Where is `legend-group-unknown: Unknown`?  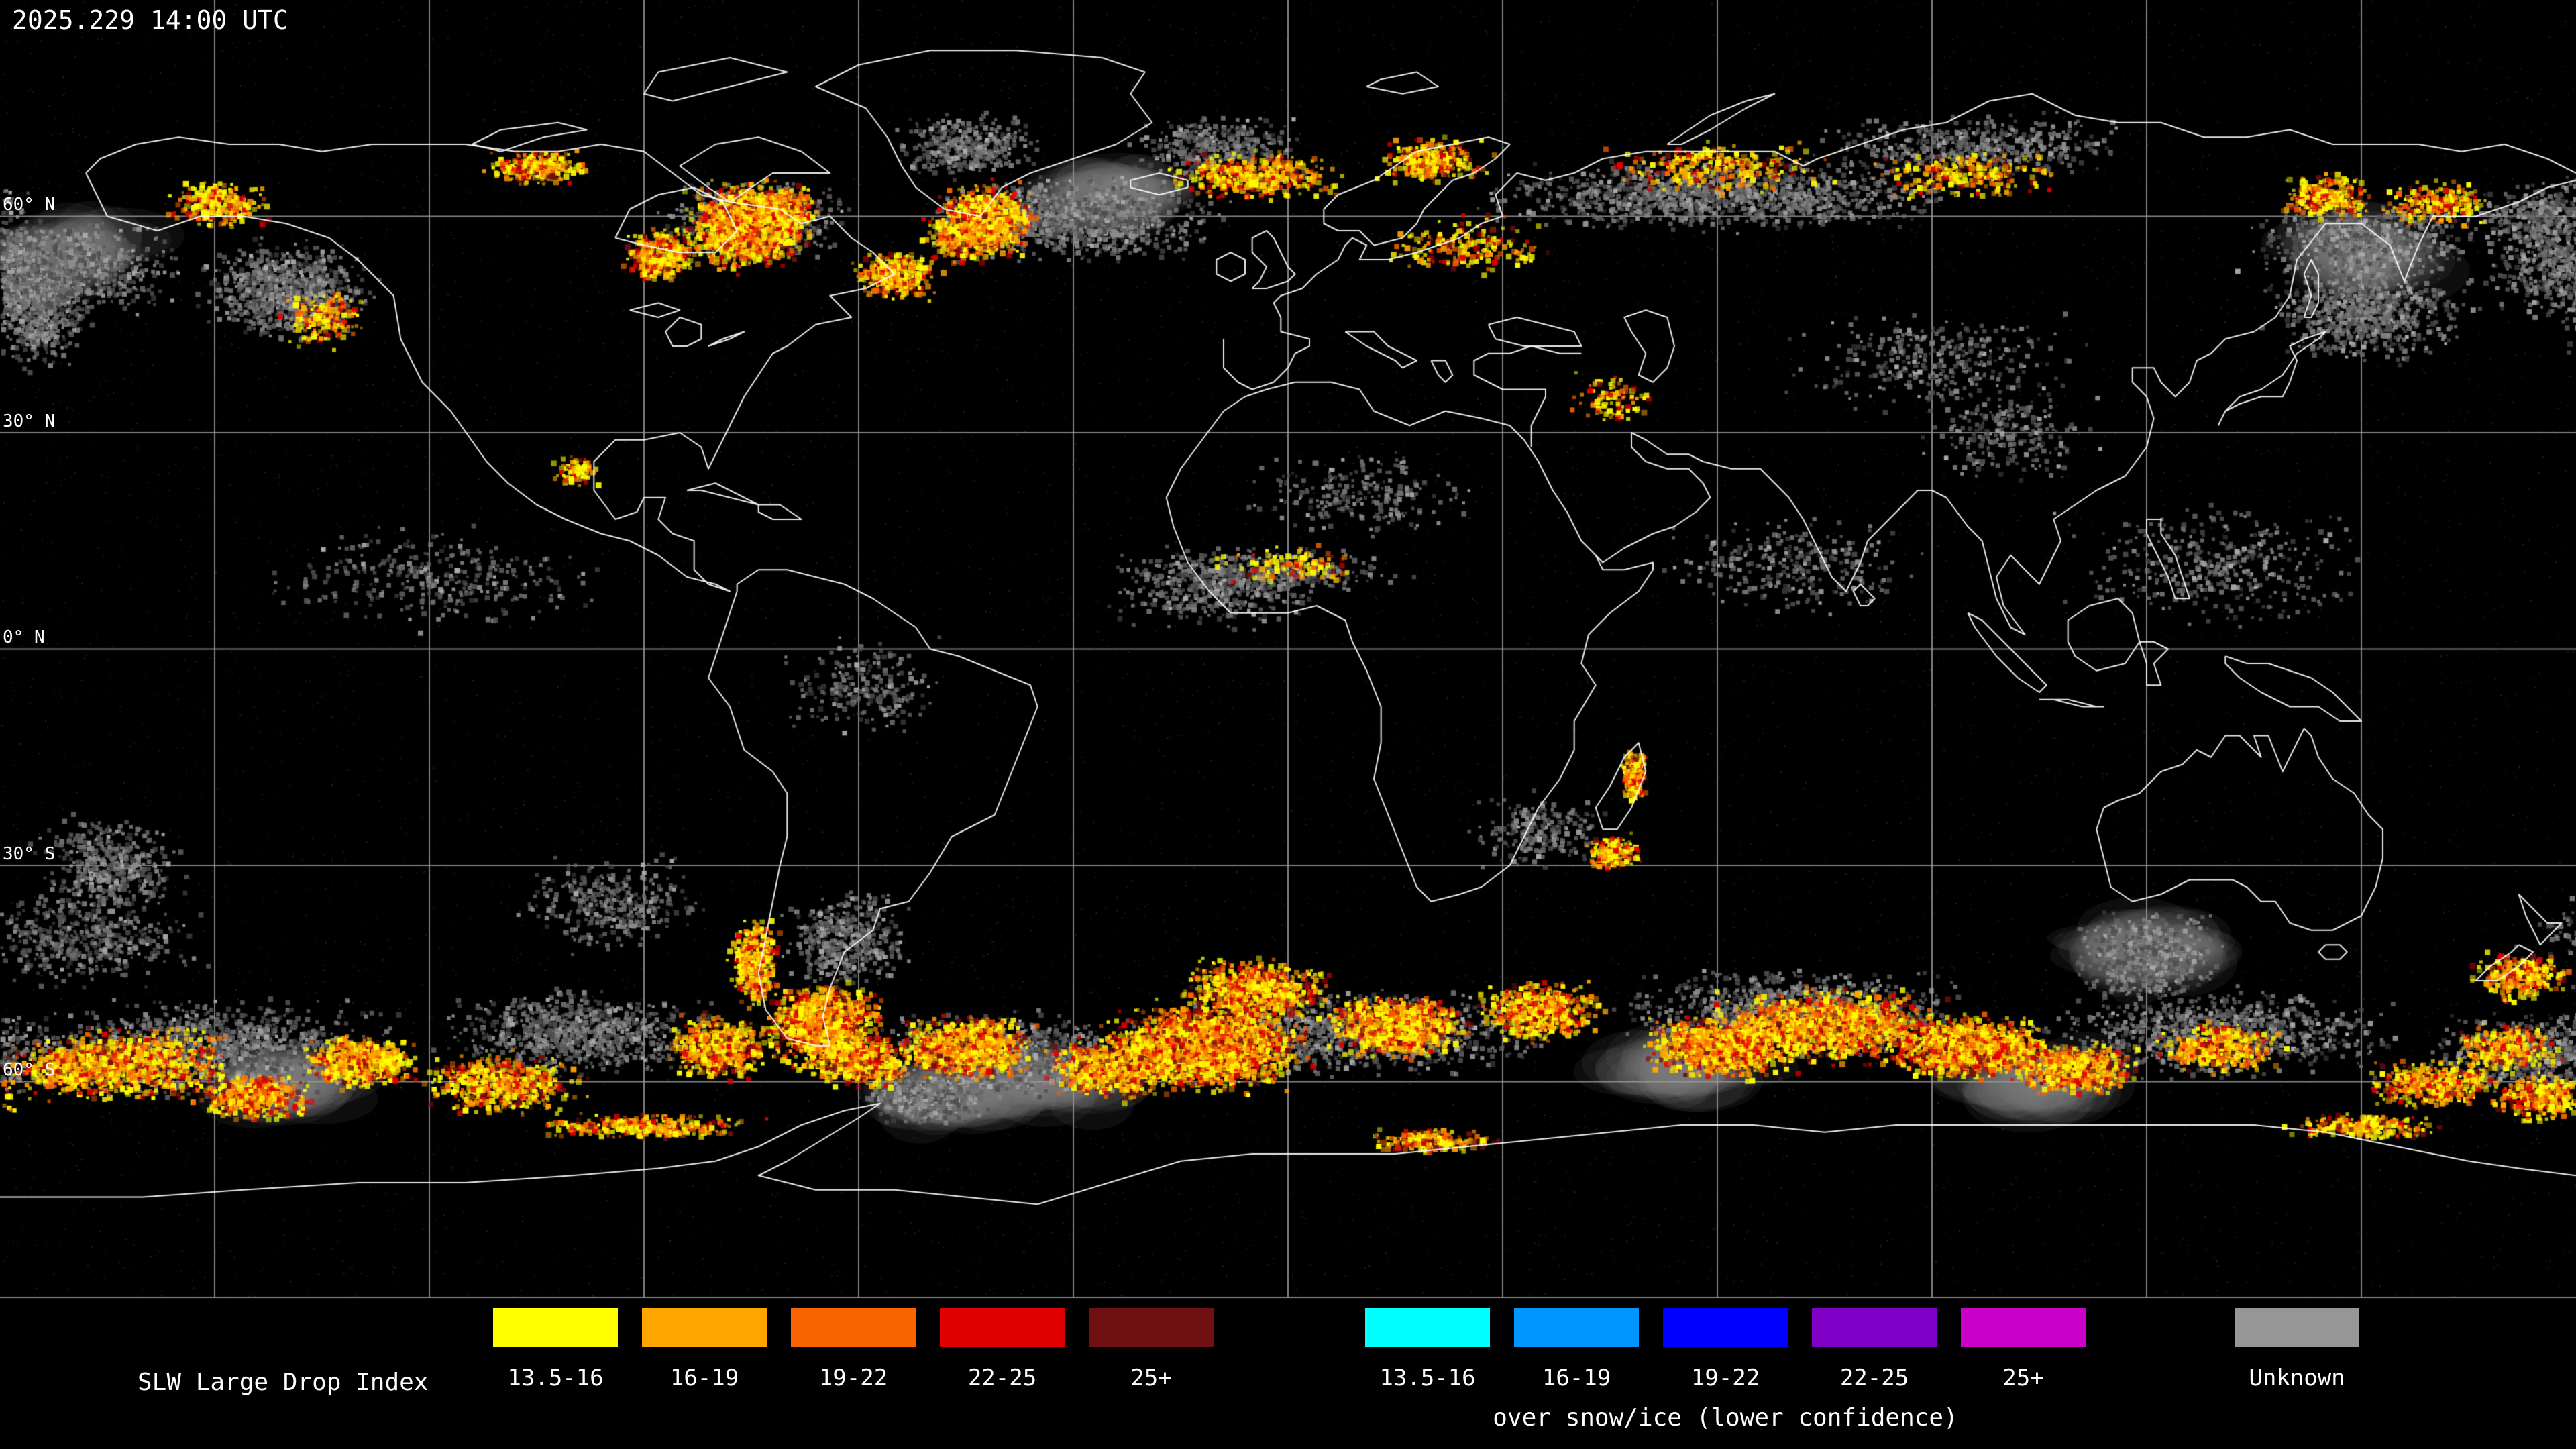 legend-group-unknown: Unknown is located at coordinates (2297, 1349).